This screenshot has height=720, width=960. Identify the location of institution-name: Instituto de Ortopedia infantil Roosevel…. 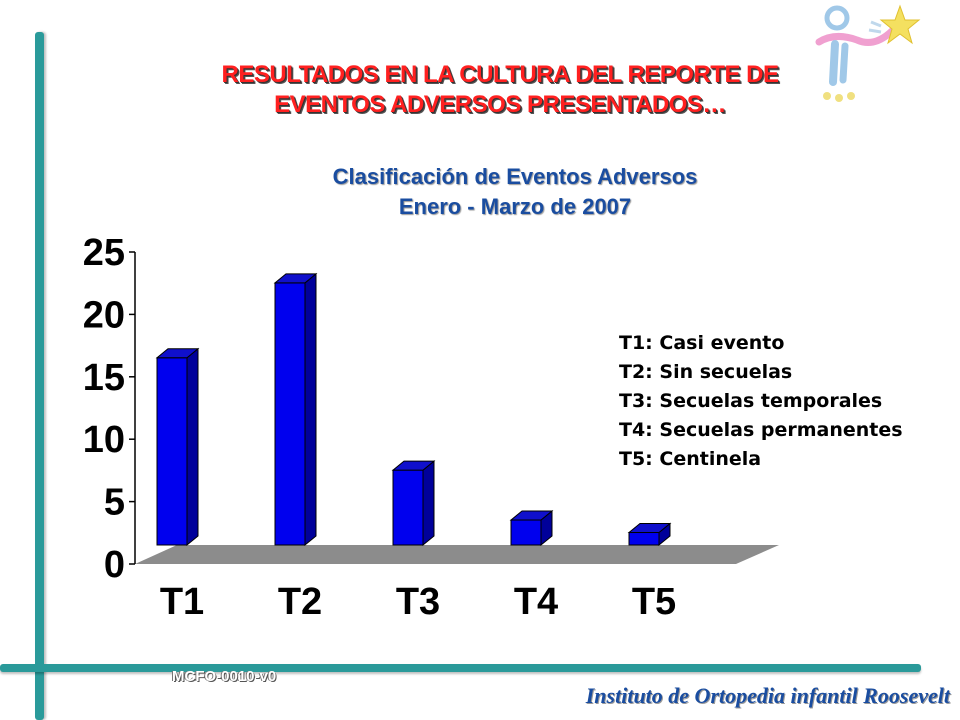
(767, 695).